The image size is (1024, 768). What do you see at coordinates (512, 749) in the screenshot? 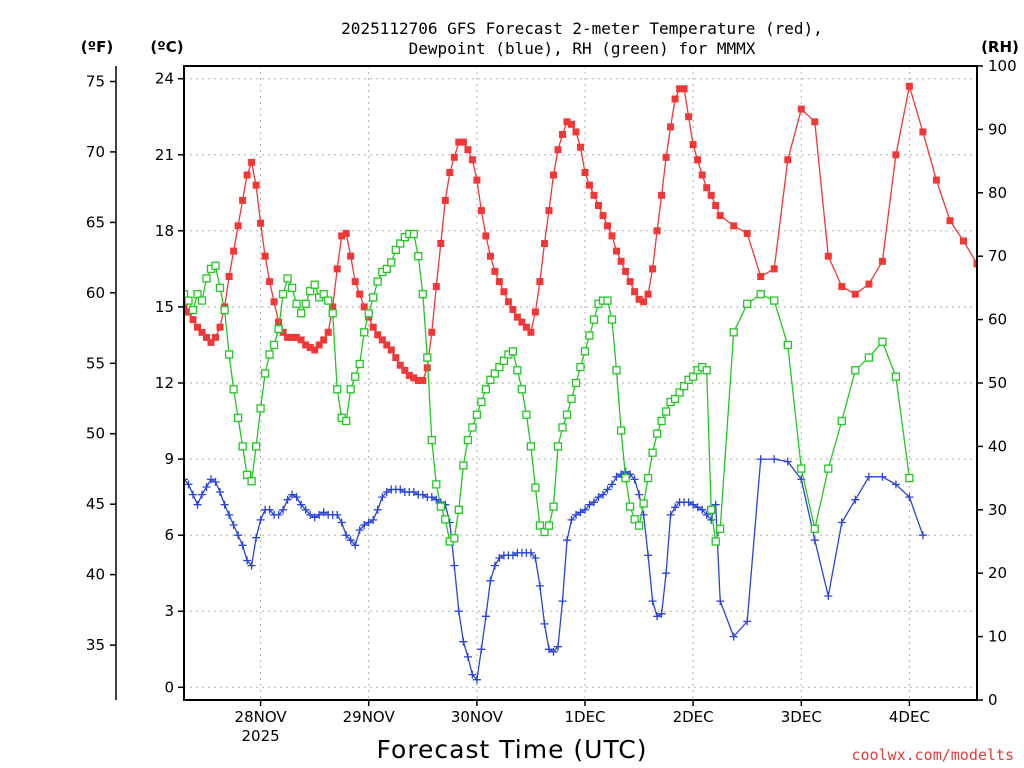
I see `x-axis-label: Forecast Time (UTC)` at bounding box center [512, 749].